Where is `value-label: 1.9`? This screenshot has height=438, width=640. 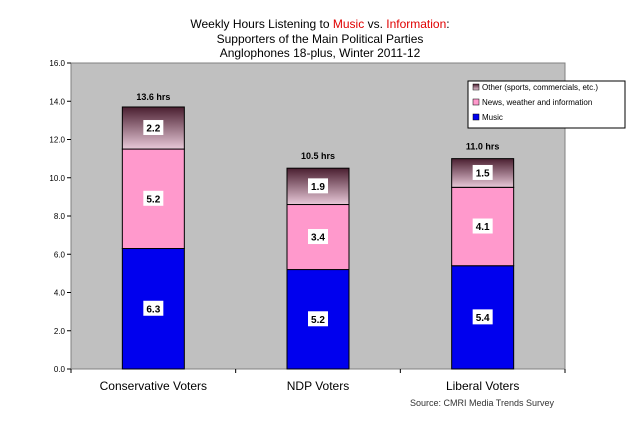
value-label: 1.9 is located at coordinates (318, 187).